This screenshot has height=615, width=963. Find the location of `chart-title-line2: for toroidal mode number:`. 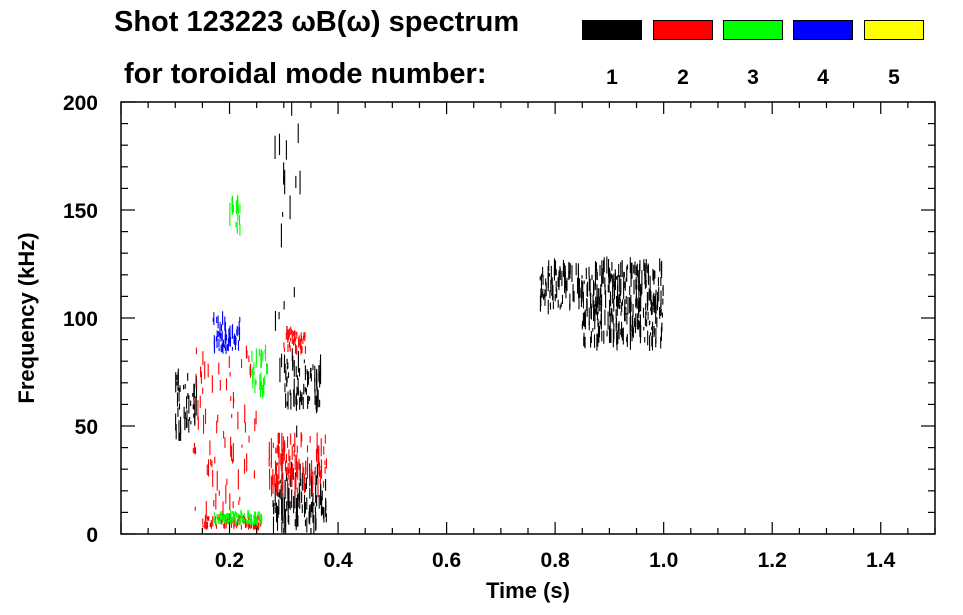

chart-title-line2: for toroidal mode number: is located at coordinates (305, 74).